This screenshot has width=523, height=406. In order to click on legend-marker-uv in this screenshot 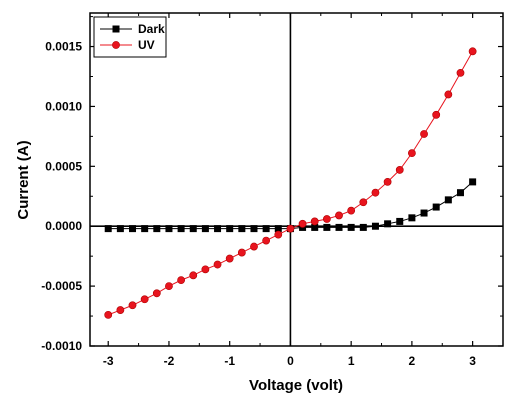, I will do `click(116, 45)`.